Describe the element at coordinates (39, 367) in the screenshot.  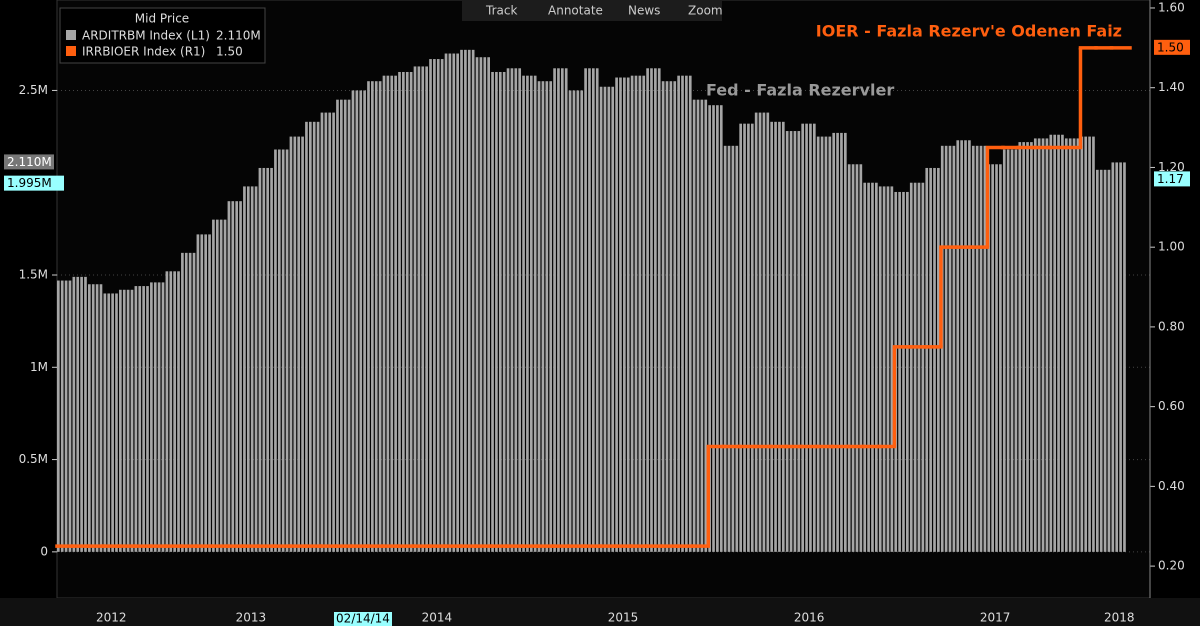
I see `y-tick-label: 1M` at that location.